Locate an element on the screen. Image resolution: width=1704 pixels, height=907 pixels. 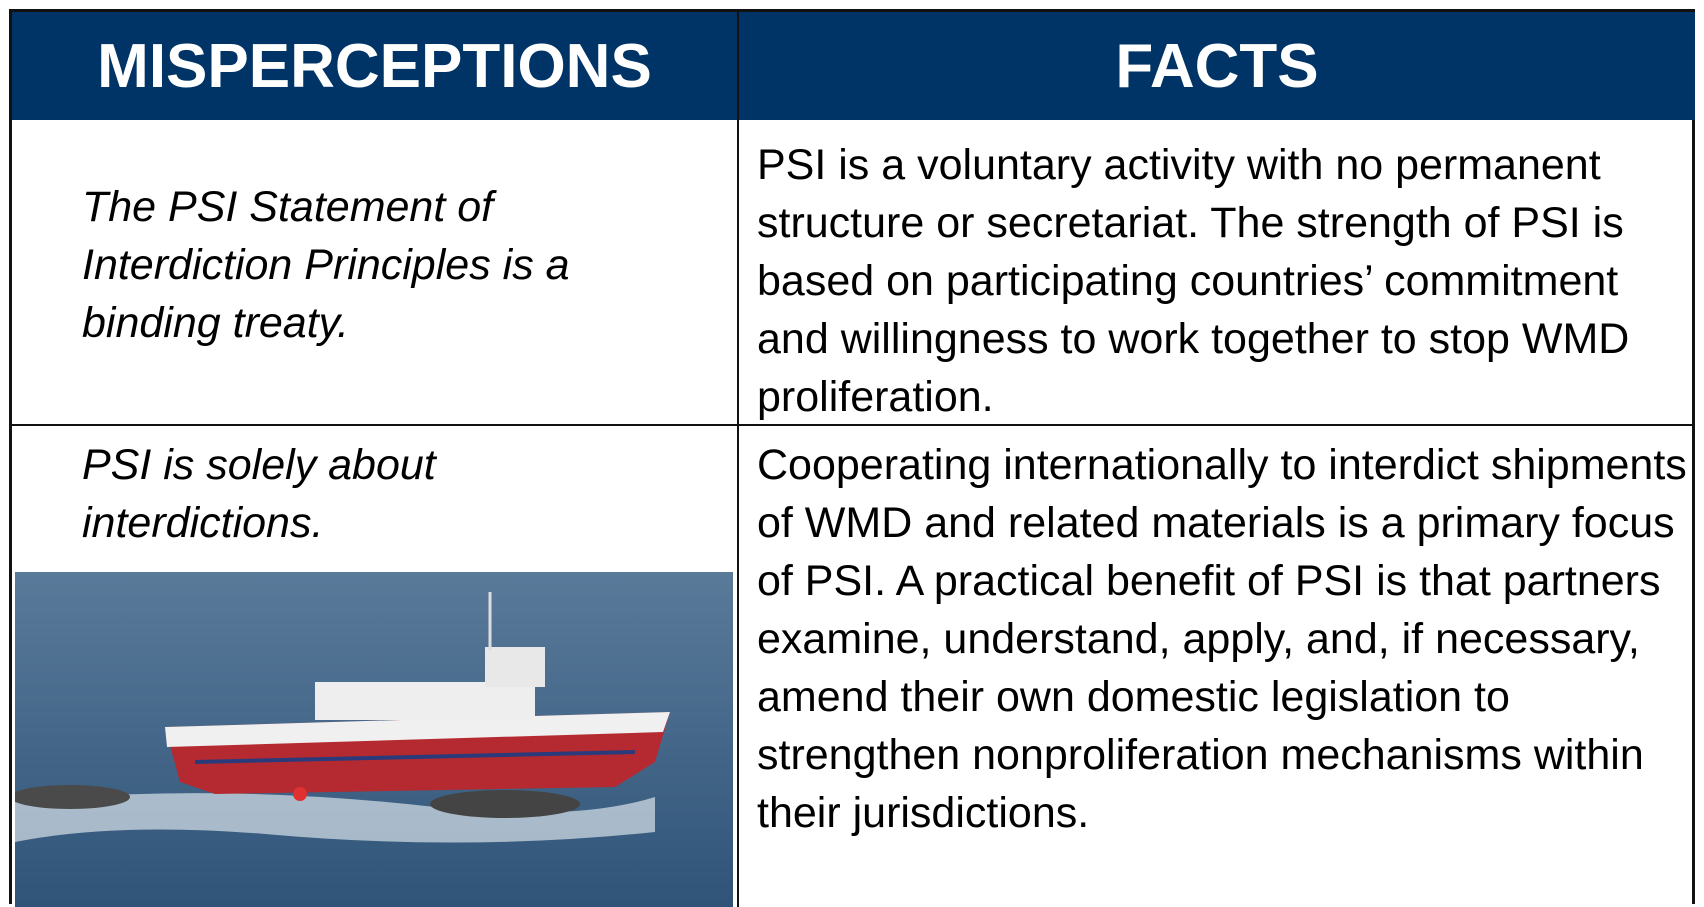
header-cell: FACTS is located at coordinates (1217, 66).